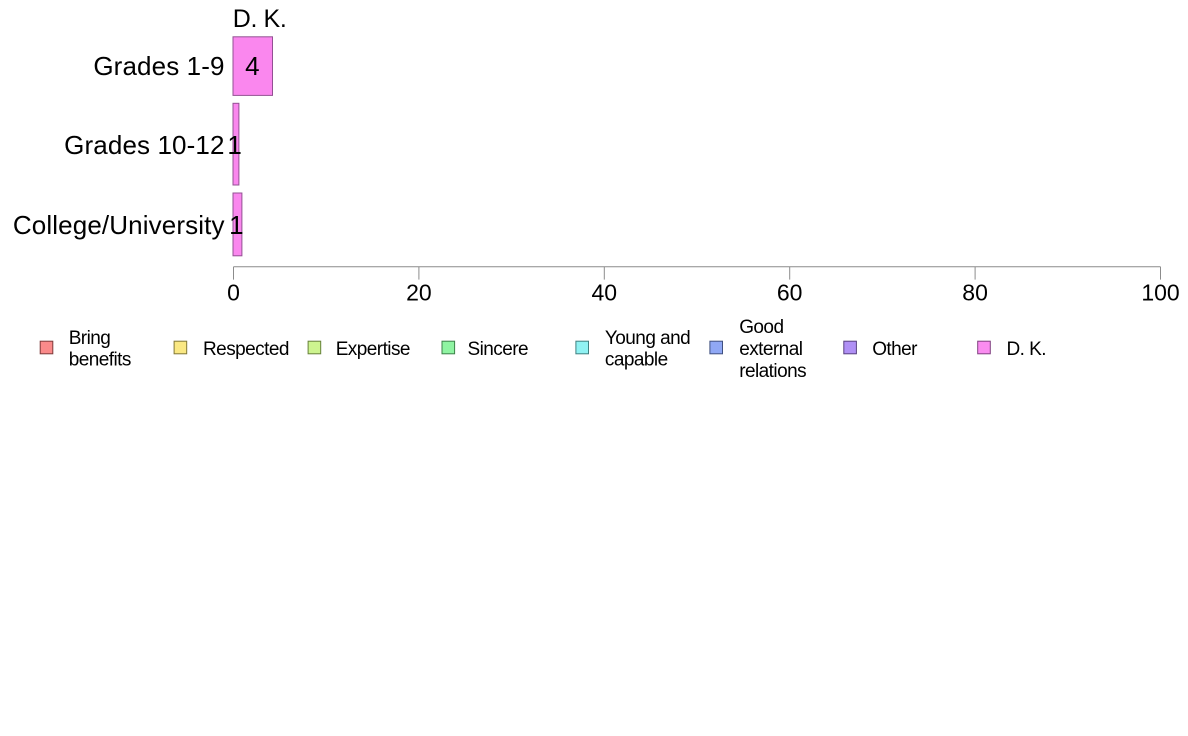 This screenshot has width=1188, height=736. Describe the element at coordinates (895, 349) in the screenshot. I see `svg-text: Other` at that location.